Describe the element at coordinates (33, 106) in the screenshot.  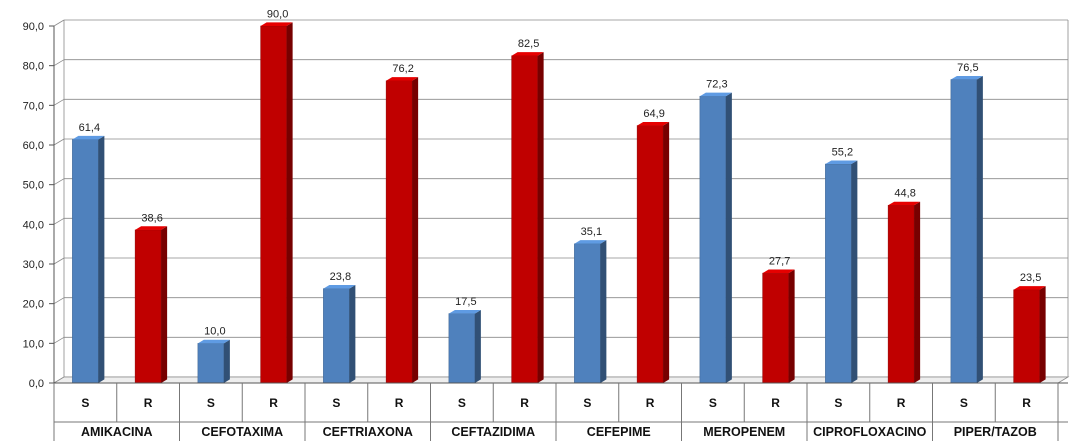
I see `y-tick-label: 70,0` at that location.